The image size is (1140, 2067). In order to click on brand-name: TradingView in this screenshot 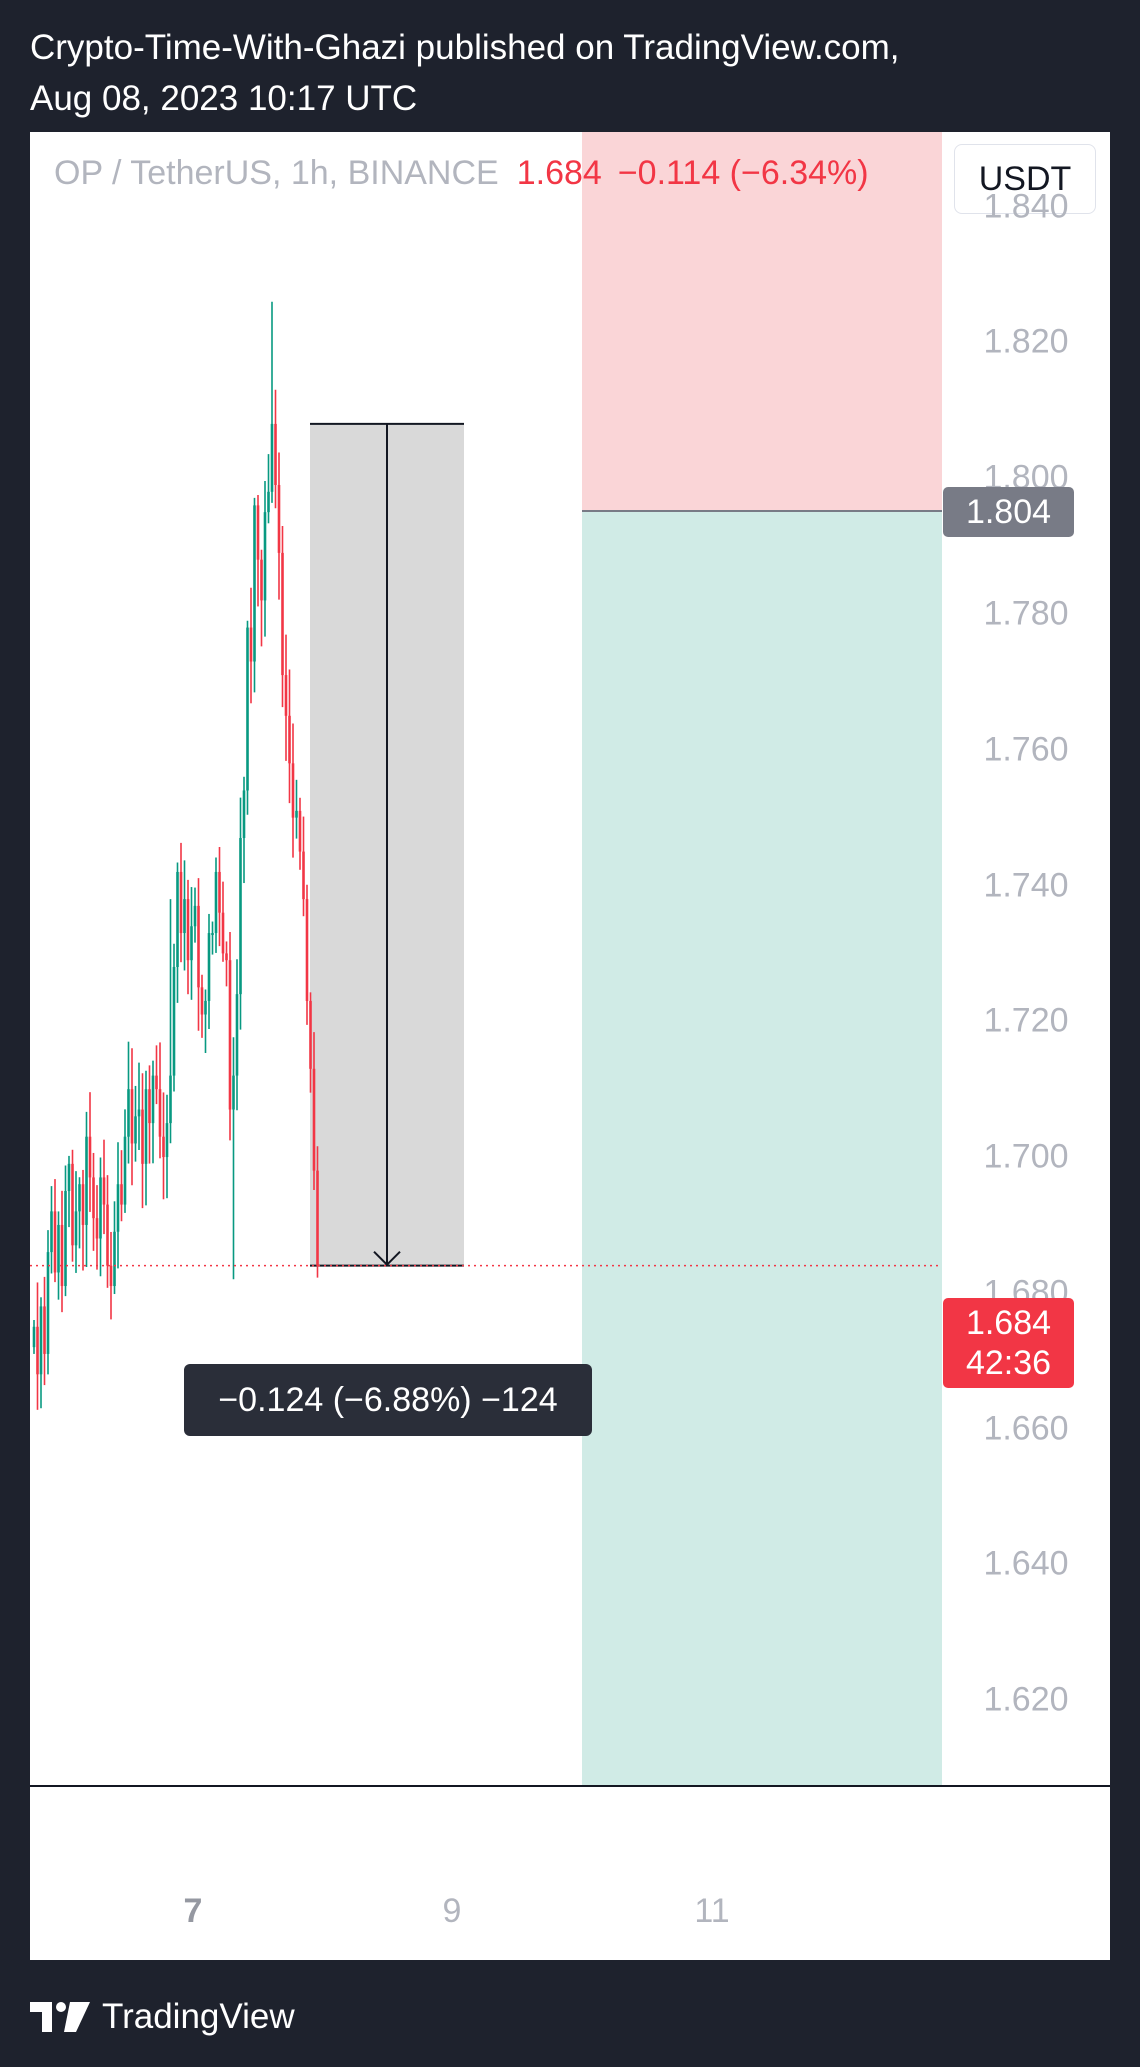, I will do `click(198, 2016)`.